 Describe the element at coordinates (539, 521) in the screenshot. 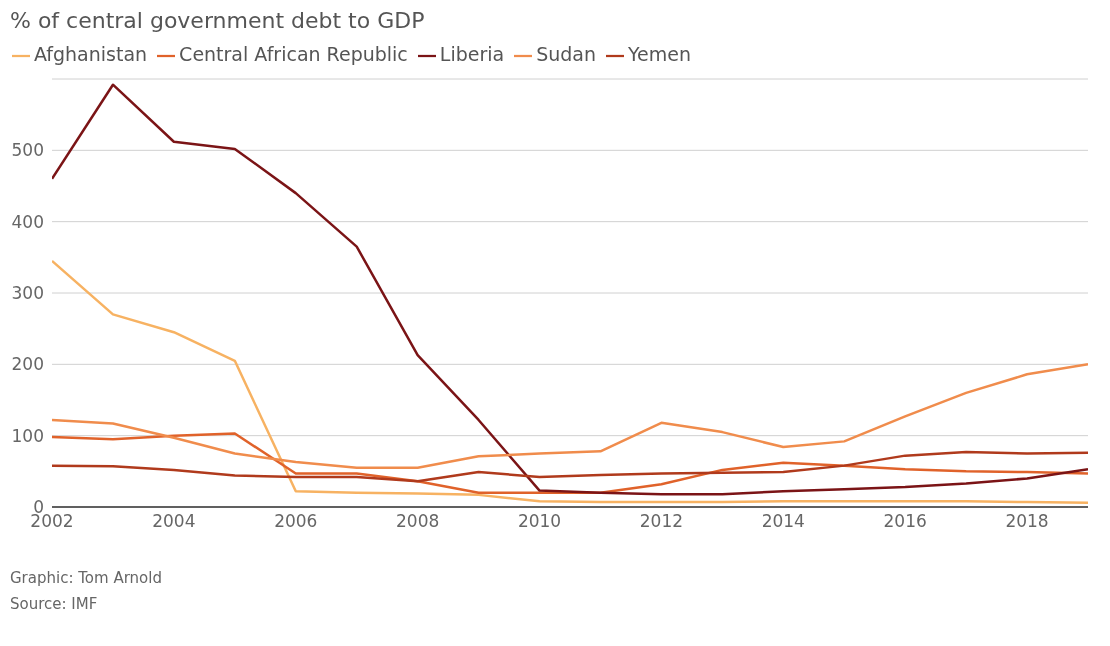

I see `x-tick-label: 2010` at that location.